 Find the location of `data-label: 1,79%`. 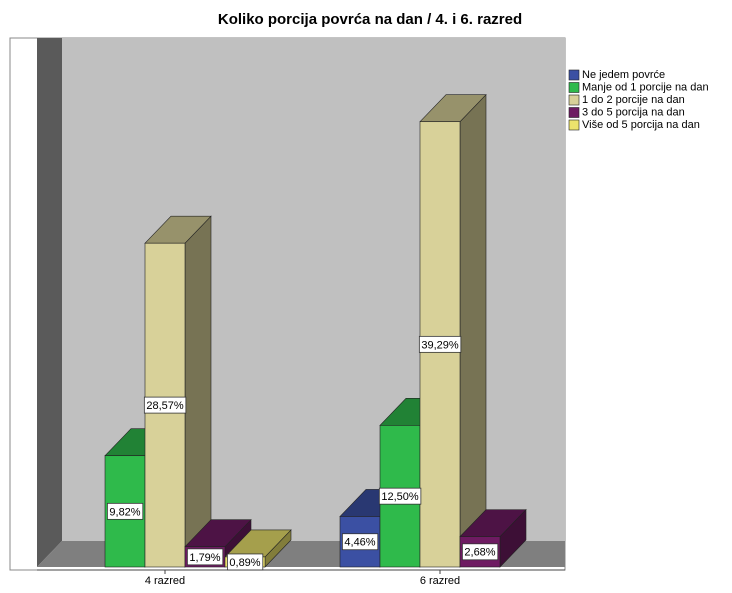

data-label: 1,79% is located at coordinates (204, 558).